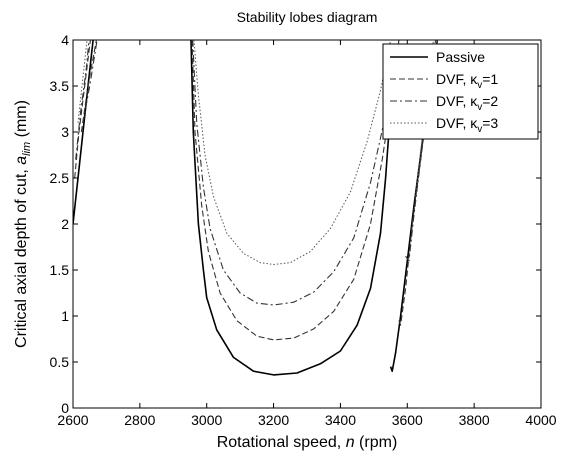  What do you see at coordinates (340, 420) in the screenshot?
I see `x-tick-label: 3400` at bounding box center [340, 420].